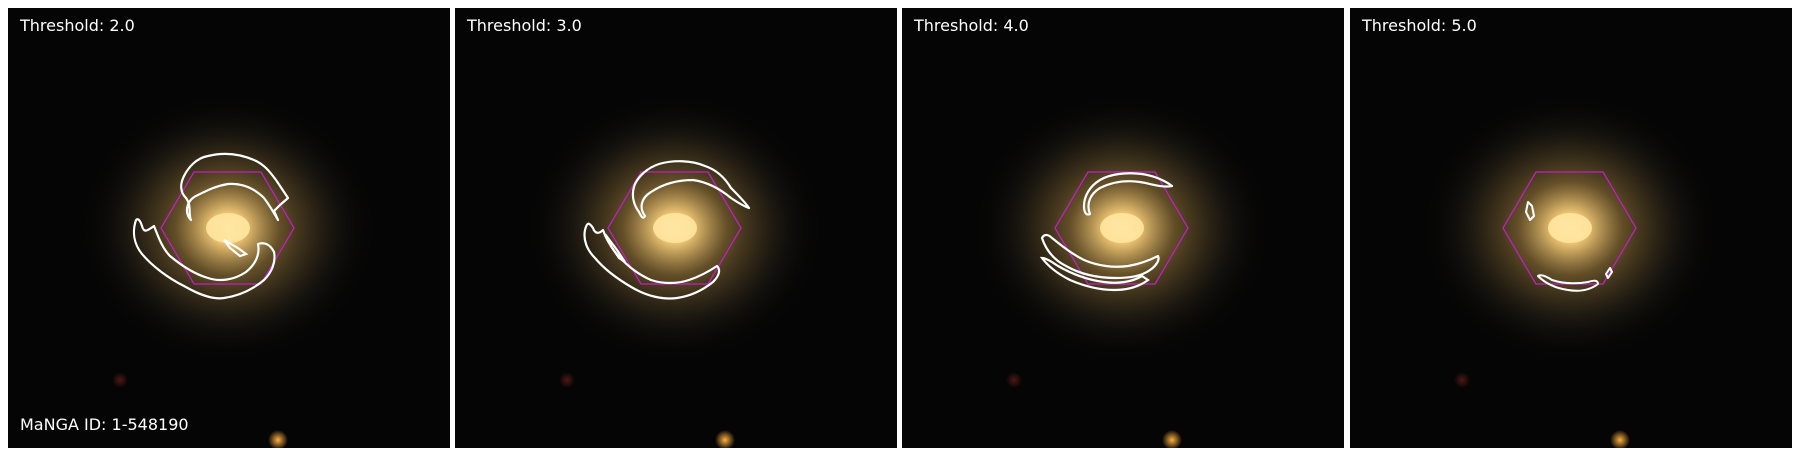 This screenshot has width=1800, height=457. I want to click on threshold-label: Threshold: 2.0, so click(77, 25).